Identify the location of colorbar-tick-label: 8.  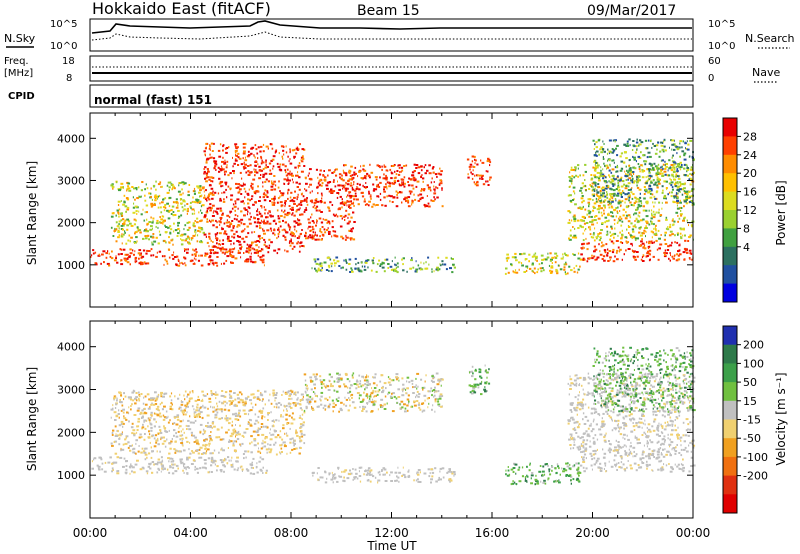
(746, 228).